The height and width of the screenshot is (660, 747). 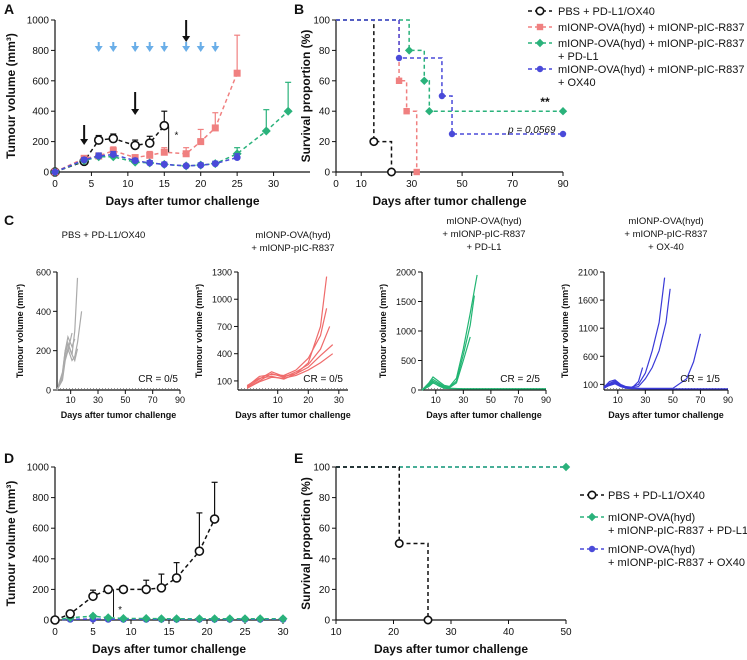 I want to click on y-tick-label: 20, so click(x=325, y=142).